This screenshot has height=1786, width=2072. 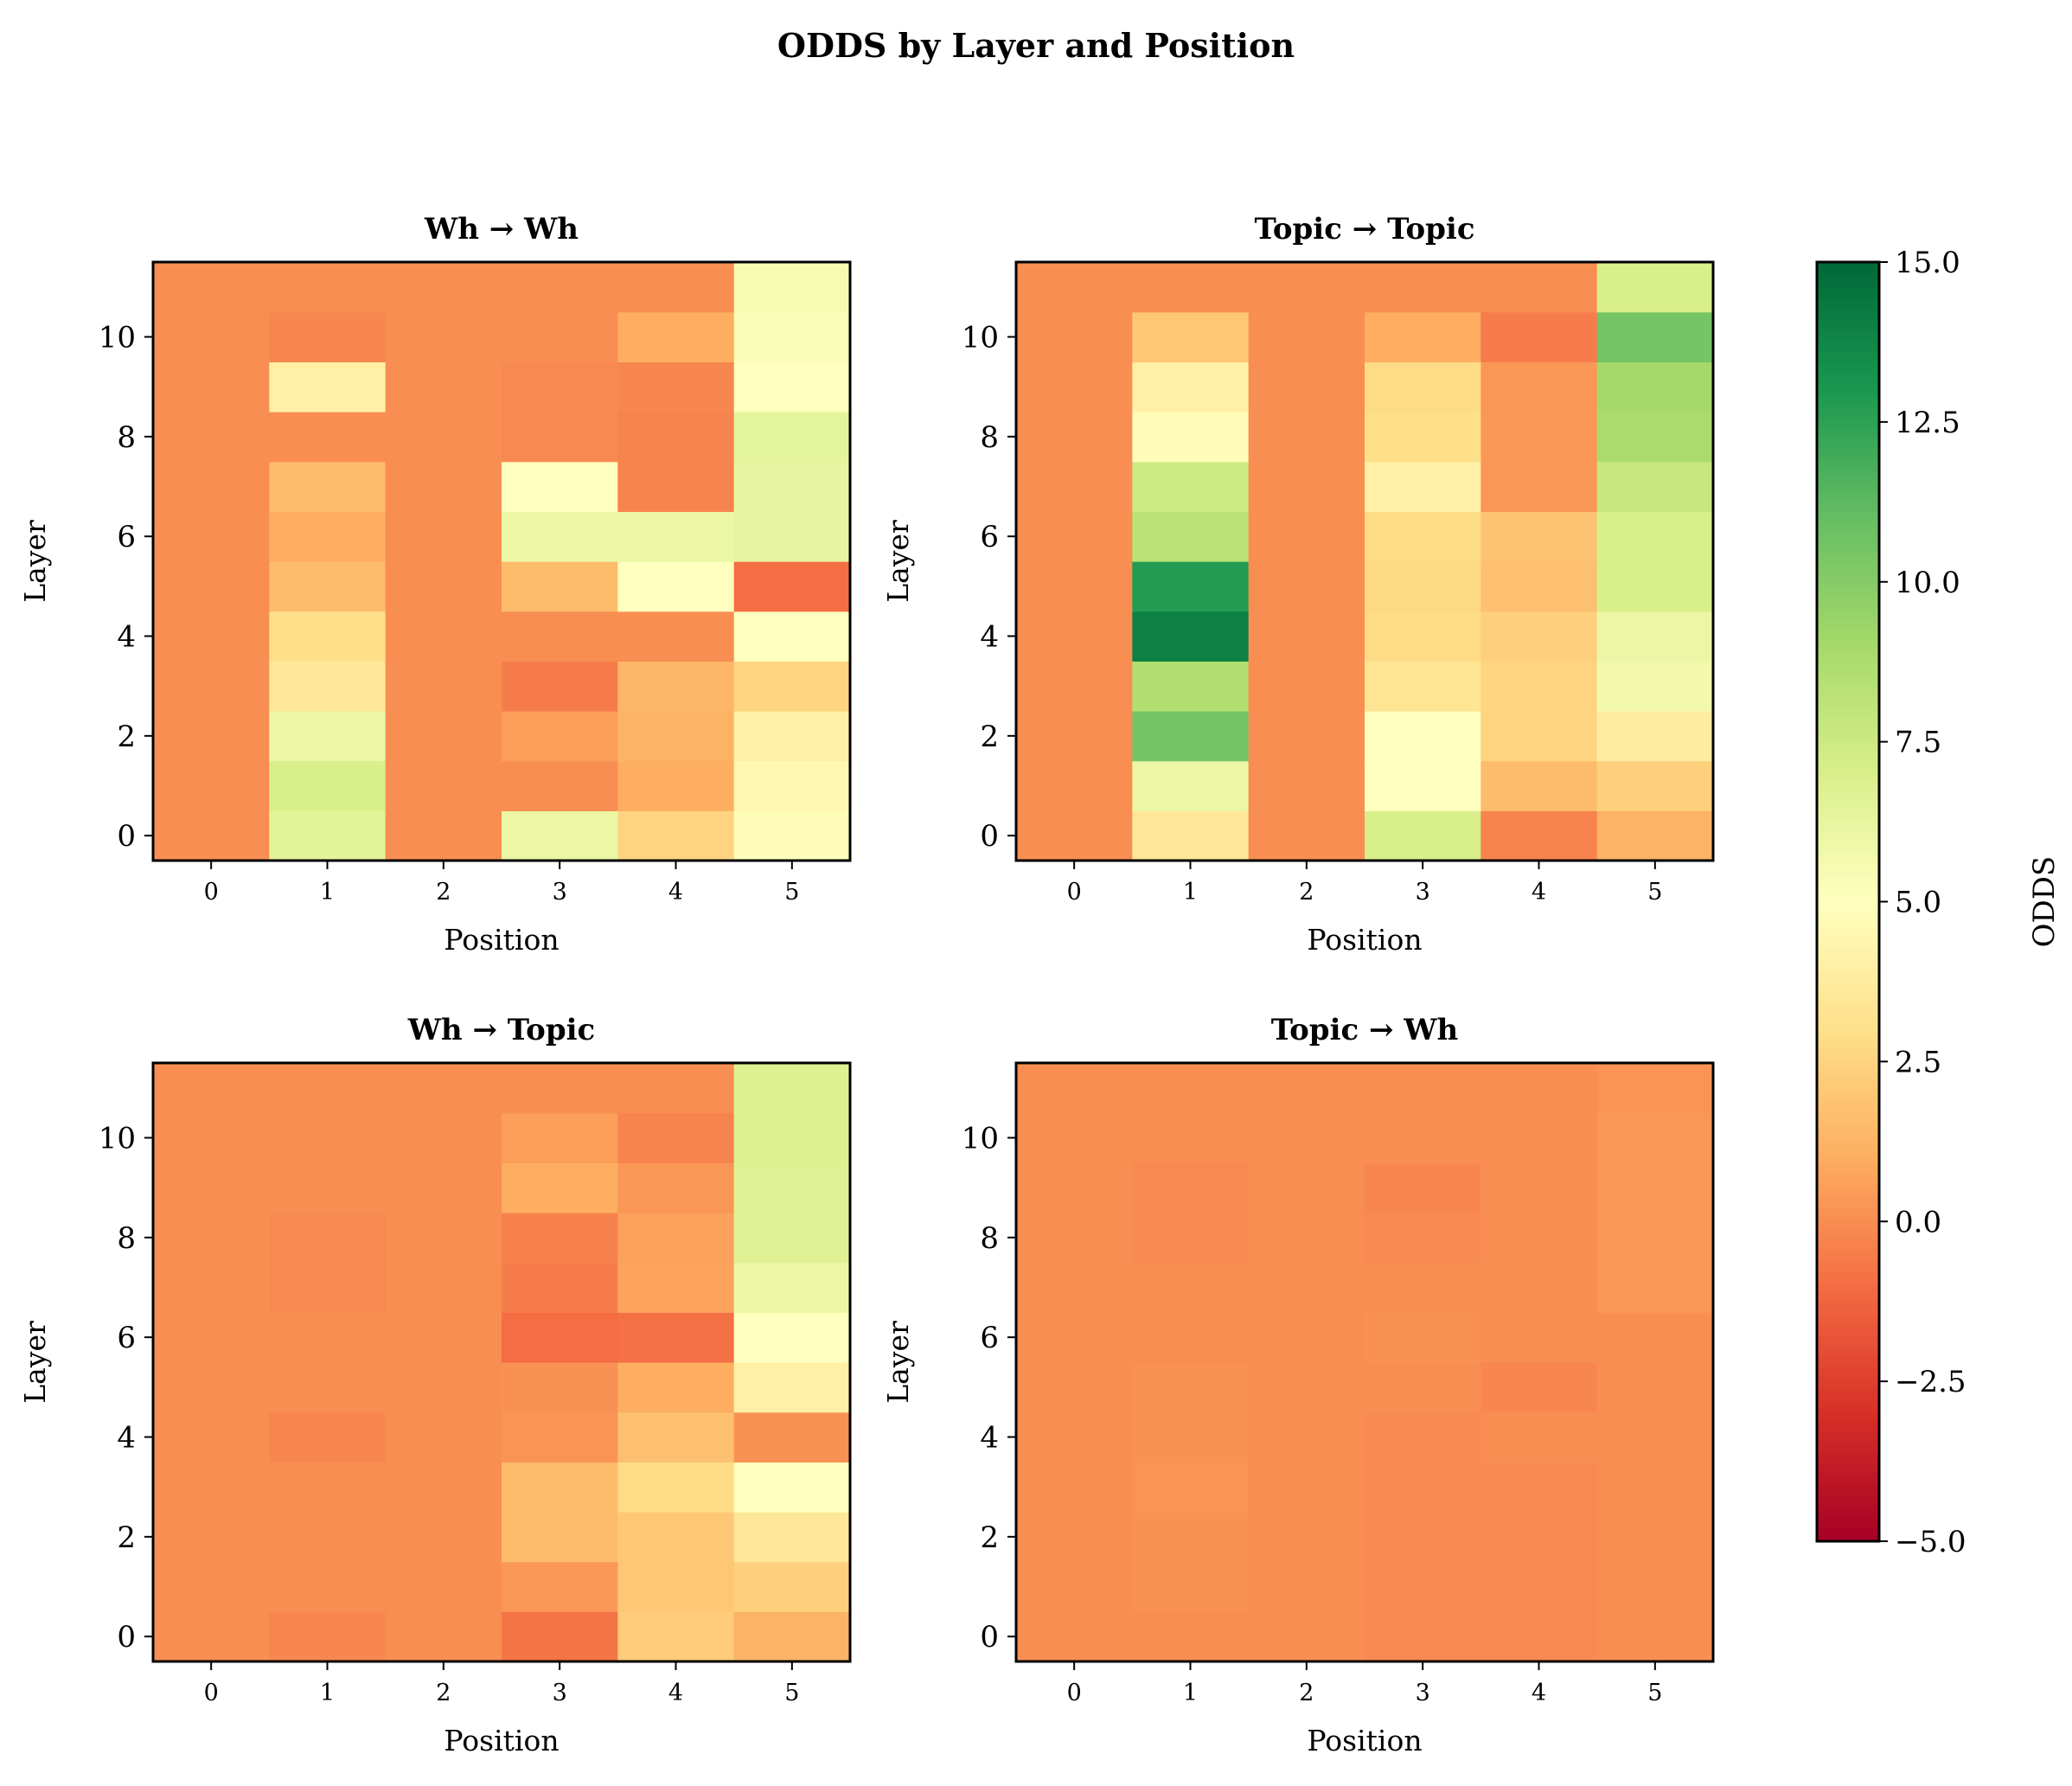 What do you see at coordinates (1918, 1062) in the screenshot?
I see `colorbar-tick-label: 2.5` at bounding box center [1918, 1062].